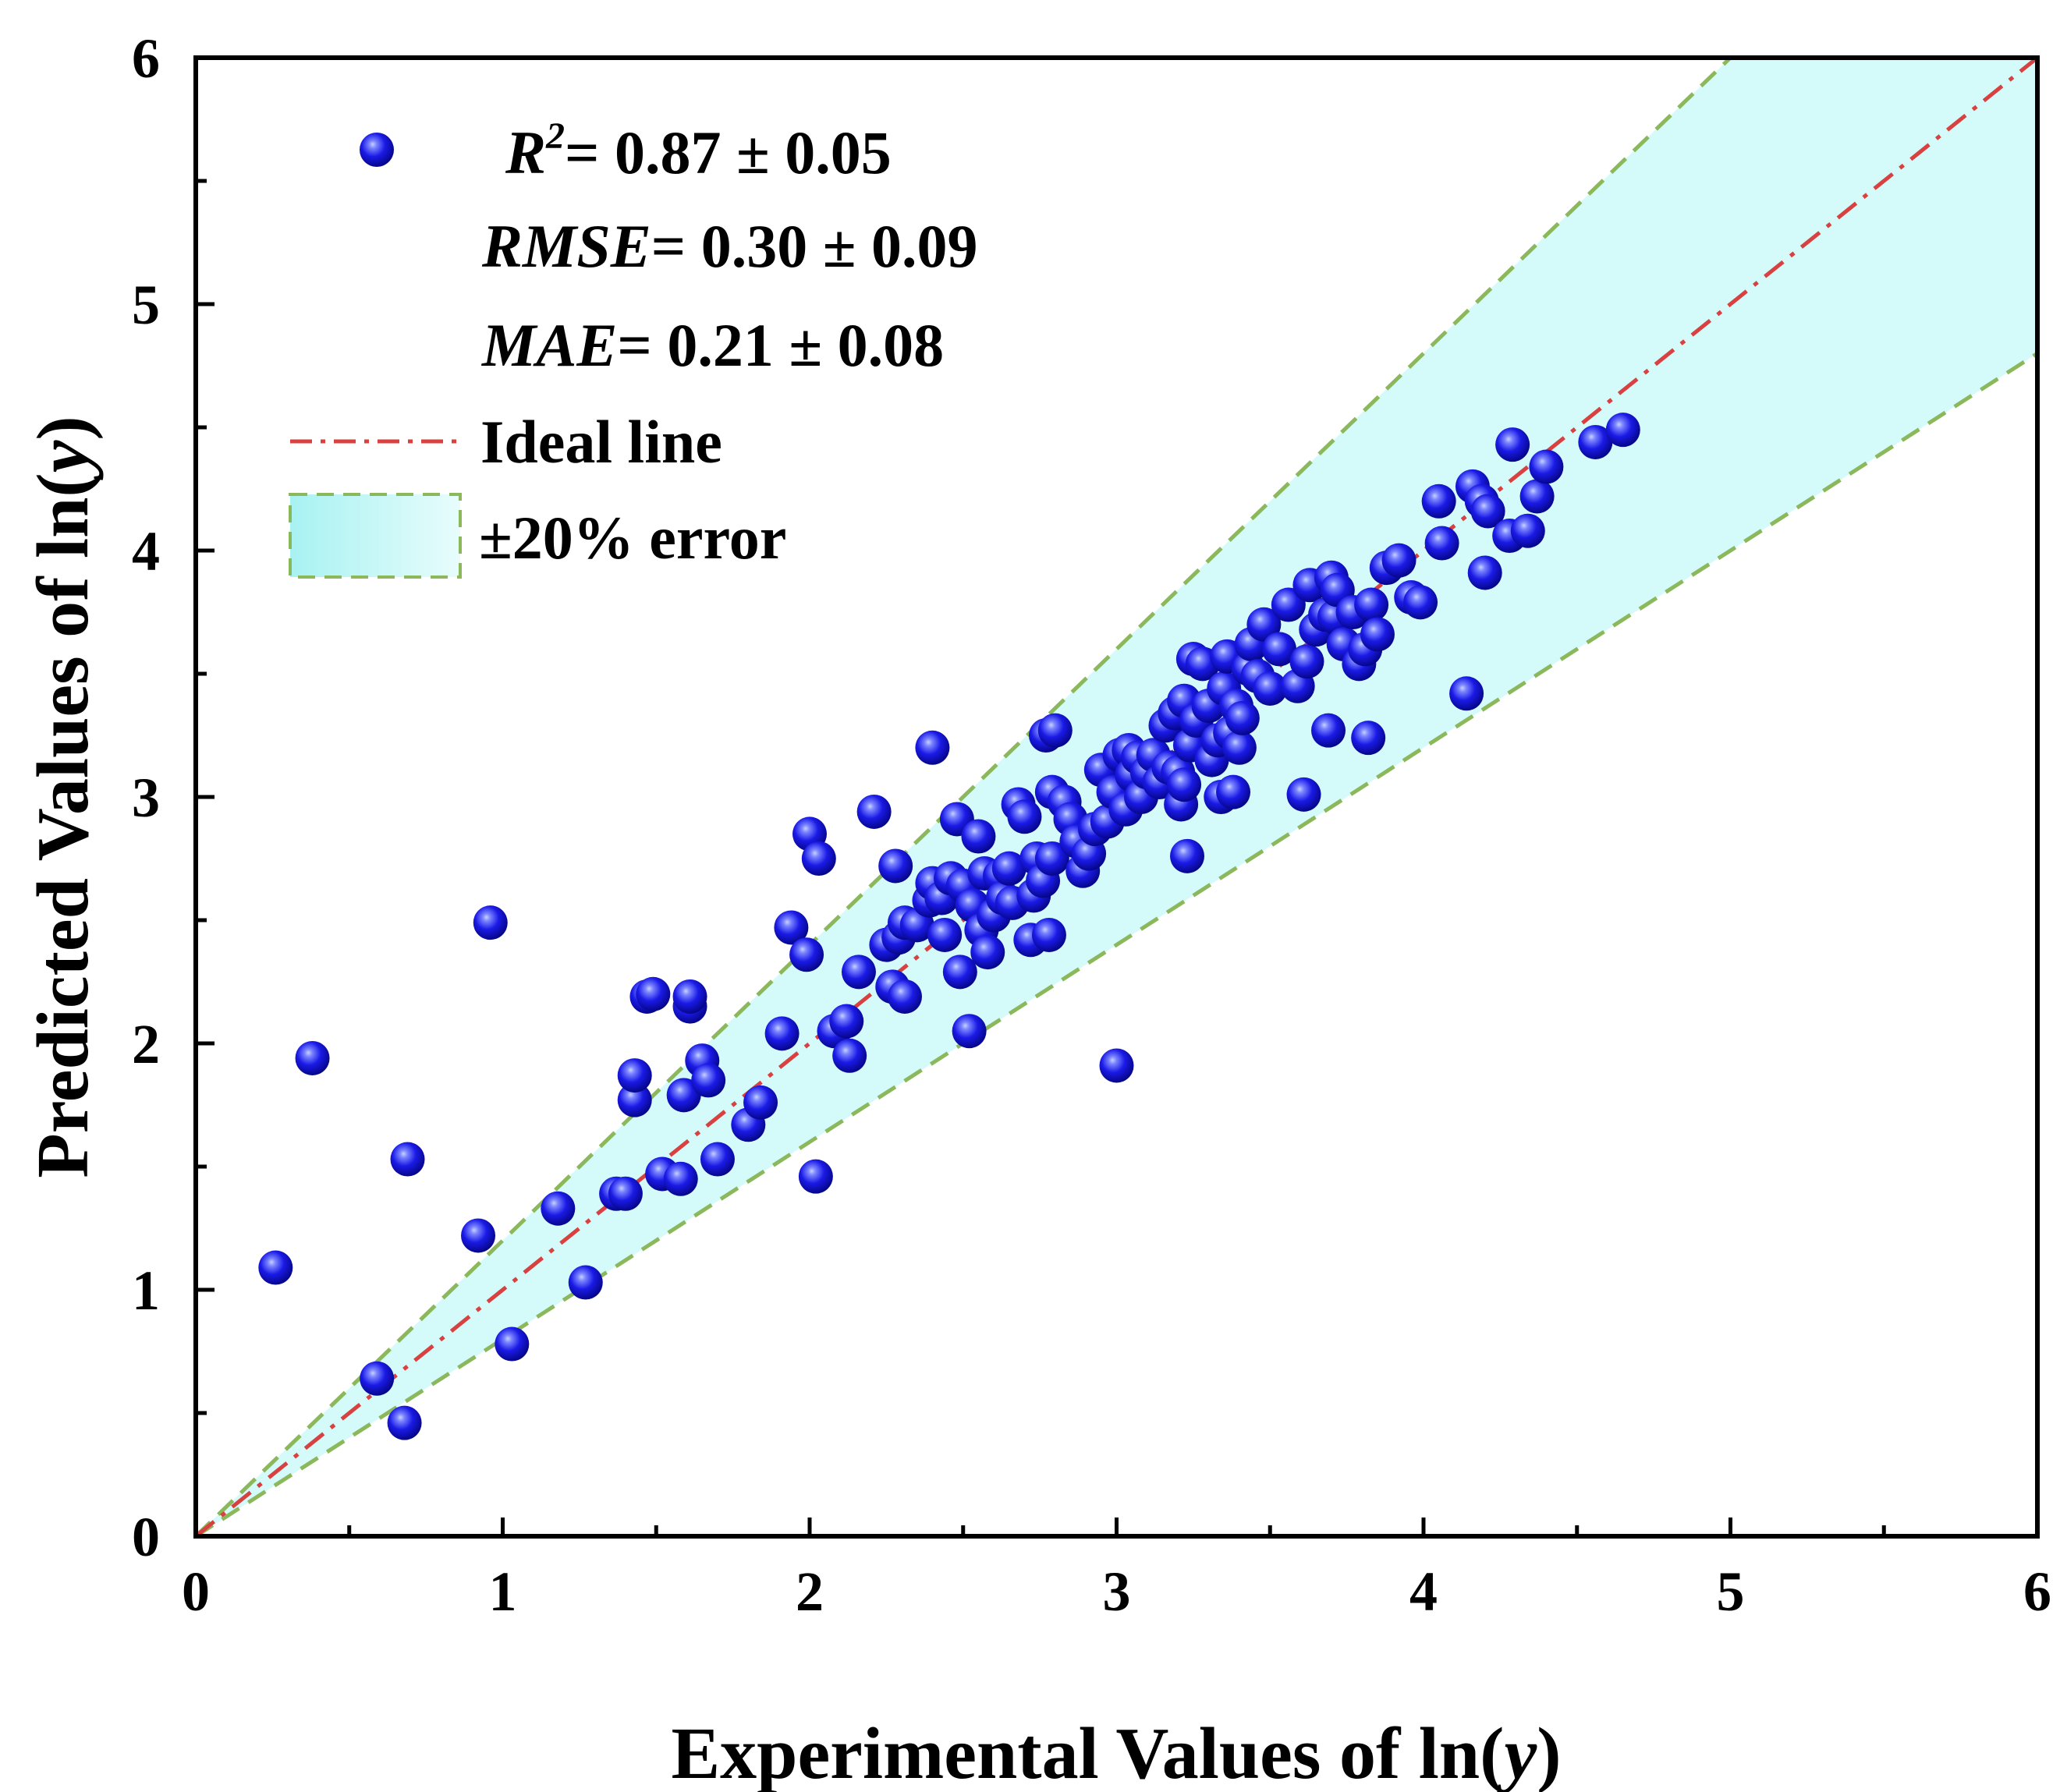 The width and height of the screenshot is (2060, 1792). I want to click on legend-ideal-line-label: Ideal line, so click(601, 442).